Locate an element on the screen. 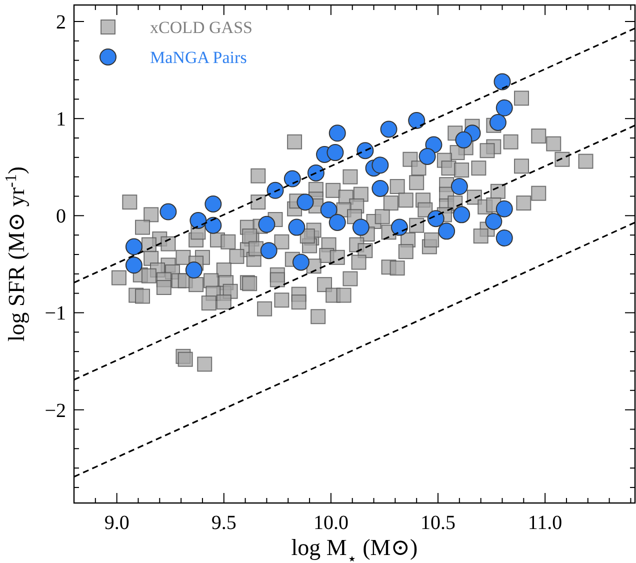 Image resolution: width=636 pixels, height=563 pixels. y-tick-label: 1 is located at coordinates (61, 119).